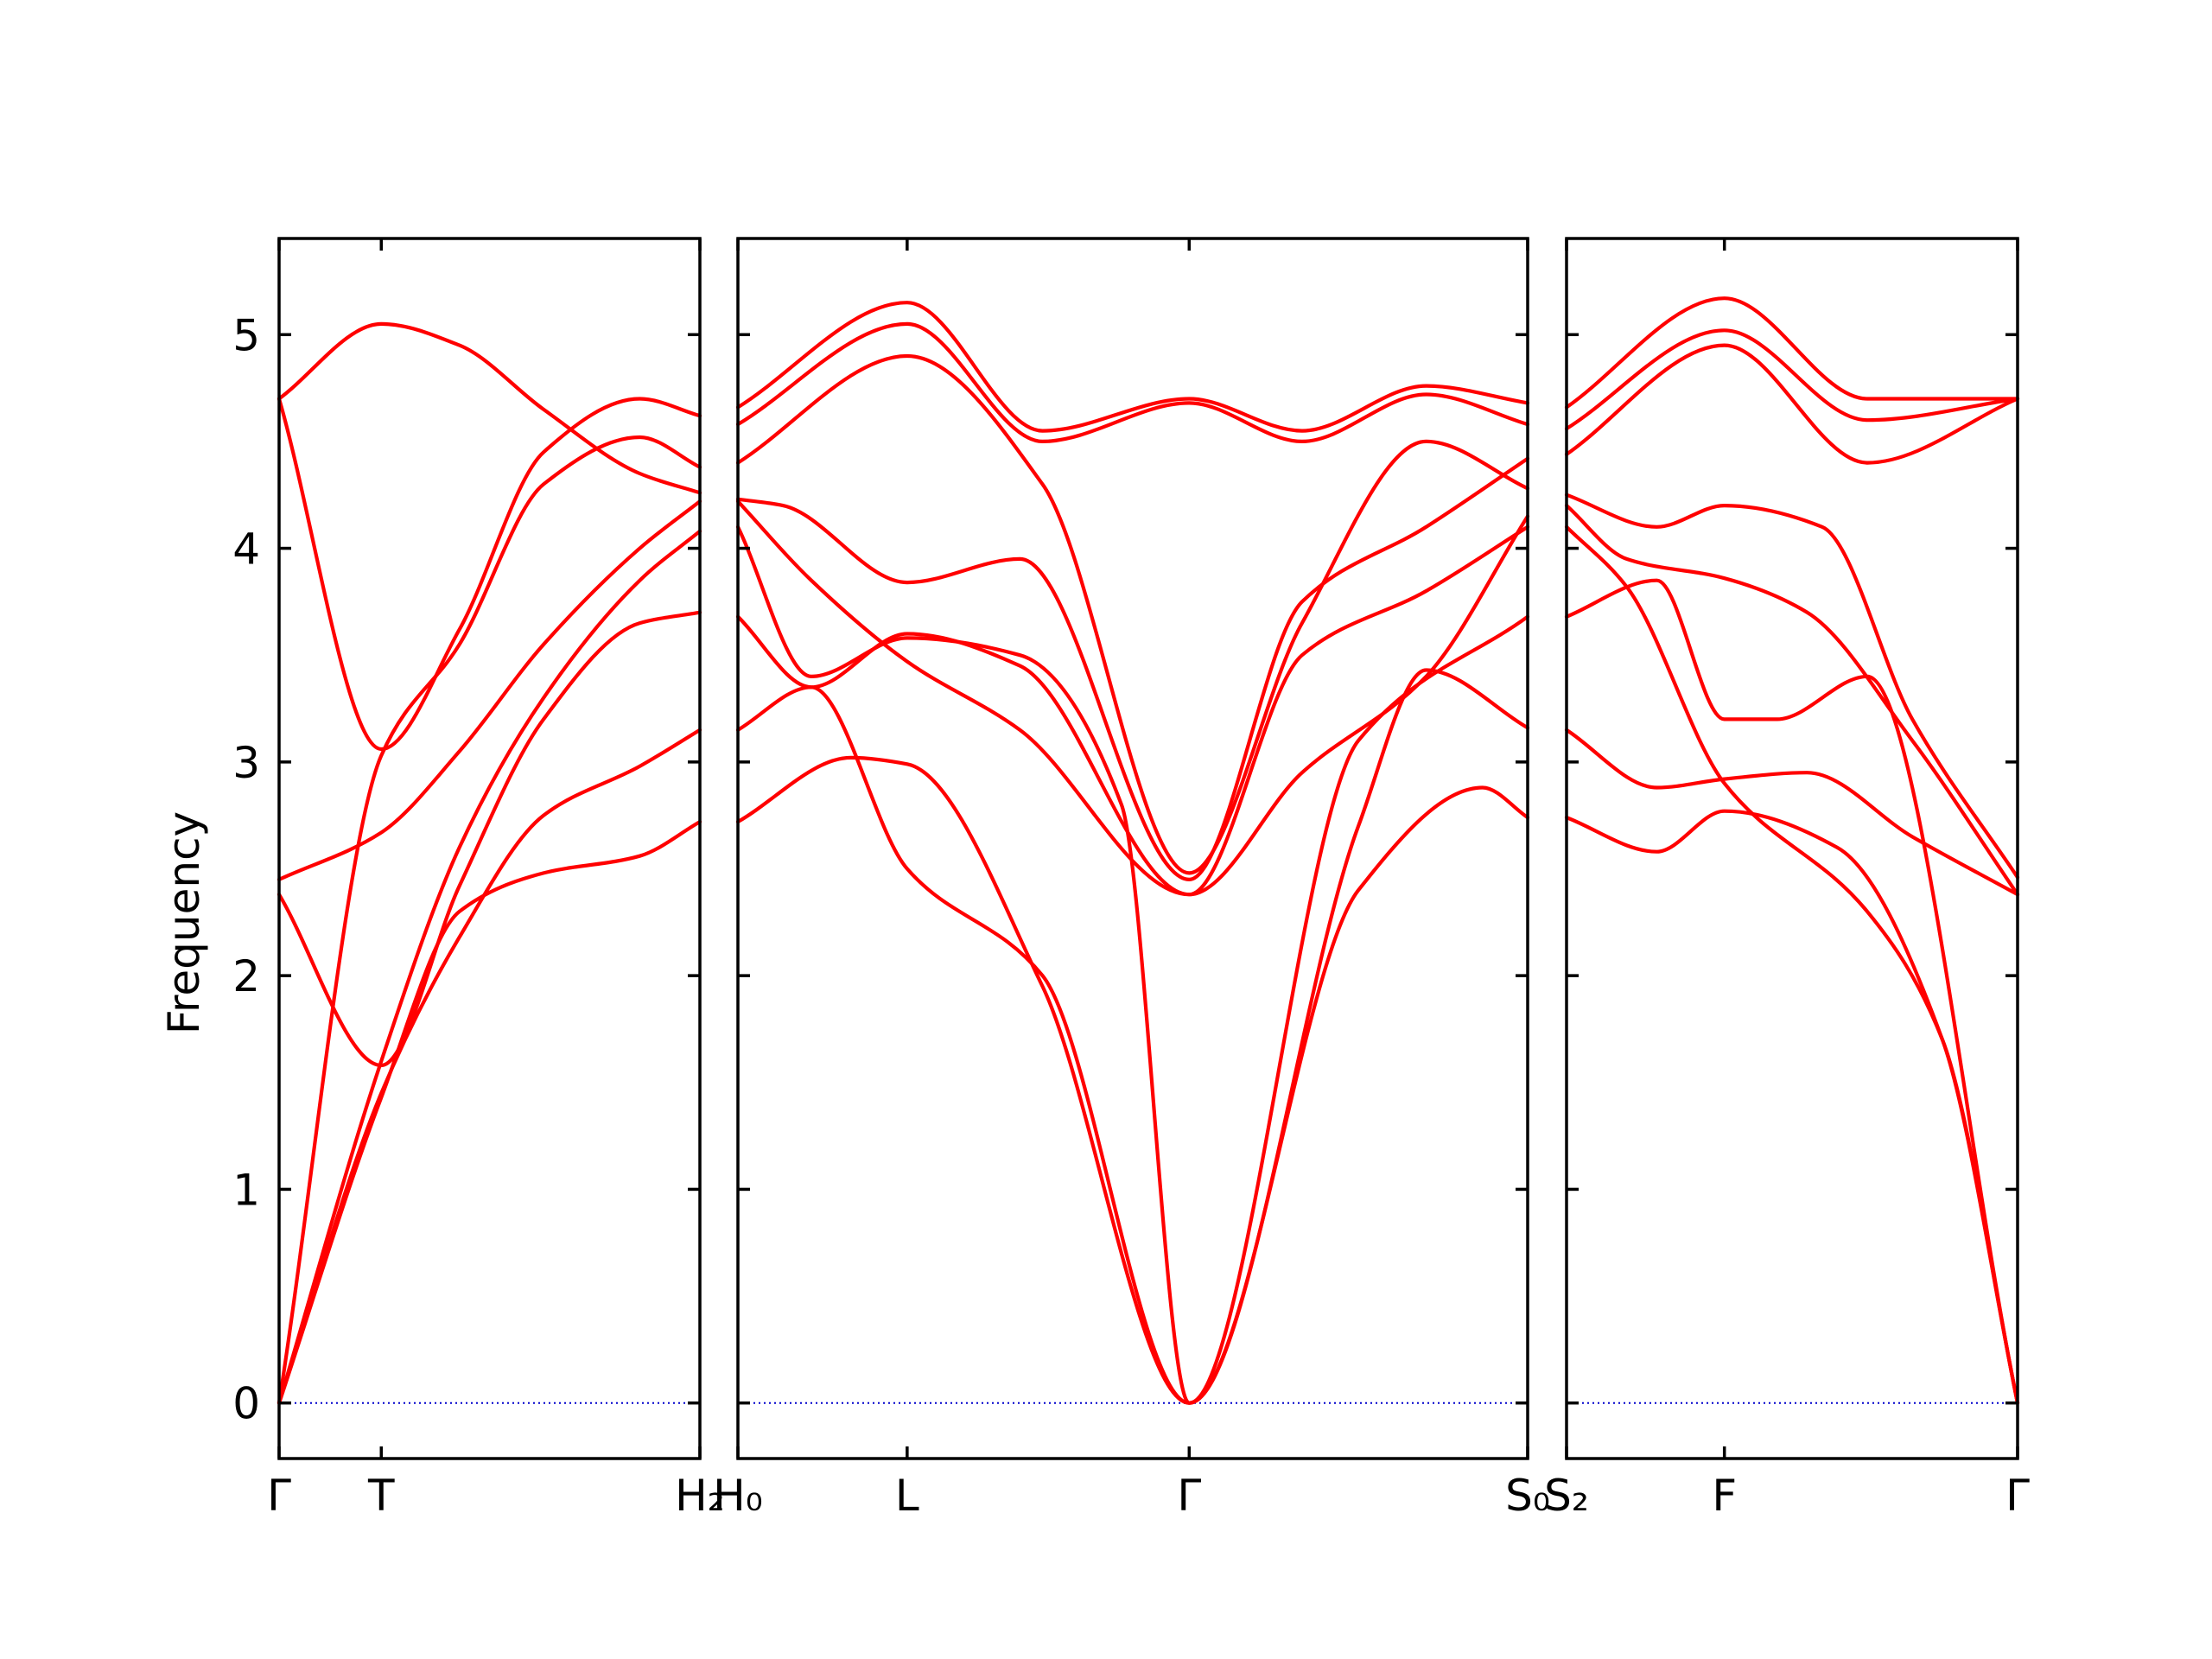 Image resolution: width=2212 pixels, height=1659 pixels. What do you see at coordinates (246, 1190) in the screenshot?
I see `y-tick-label: 1` at bounding box center [246, 1190].